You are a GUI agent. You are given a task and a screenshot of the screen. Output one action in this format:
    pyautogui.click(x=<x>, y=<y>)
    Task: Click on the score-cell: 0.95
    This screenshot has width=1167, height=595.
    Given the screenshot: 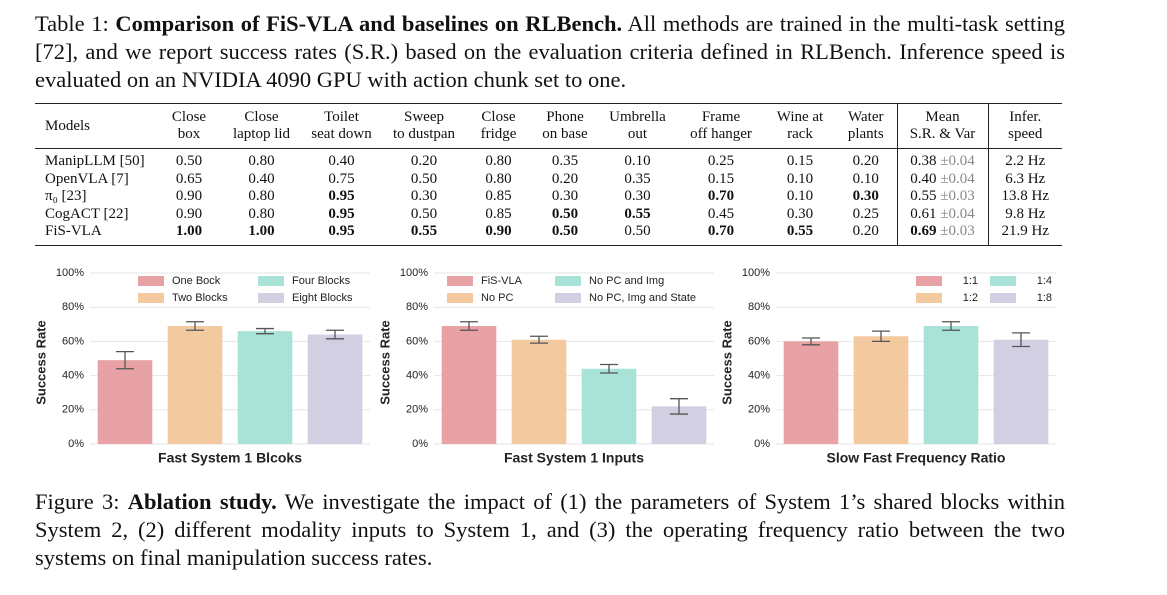 What is the action you would take?
    pyautogui.click(x=341, y=213)
    